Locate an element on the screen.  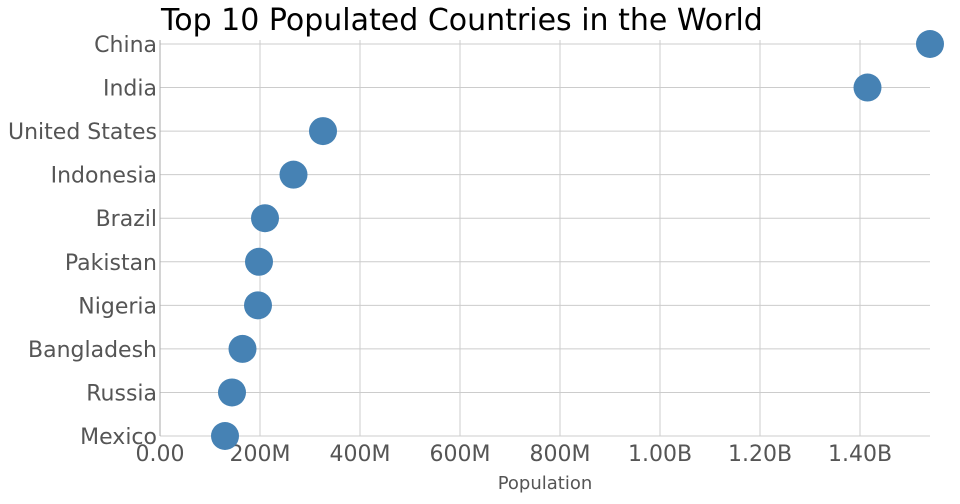
data-point-india is located at coordinates (867, 87).